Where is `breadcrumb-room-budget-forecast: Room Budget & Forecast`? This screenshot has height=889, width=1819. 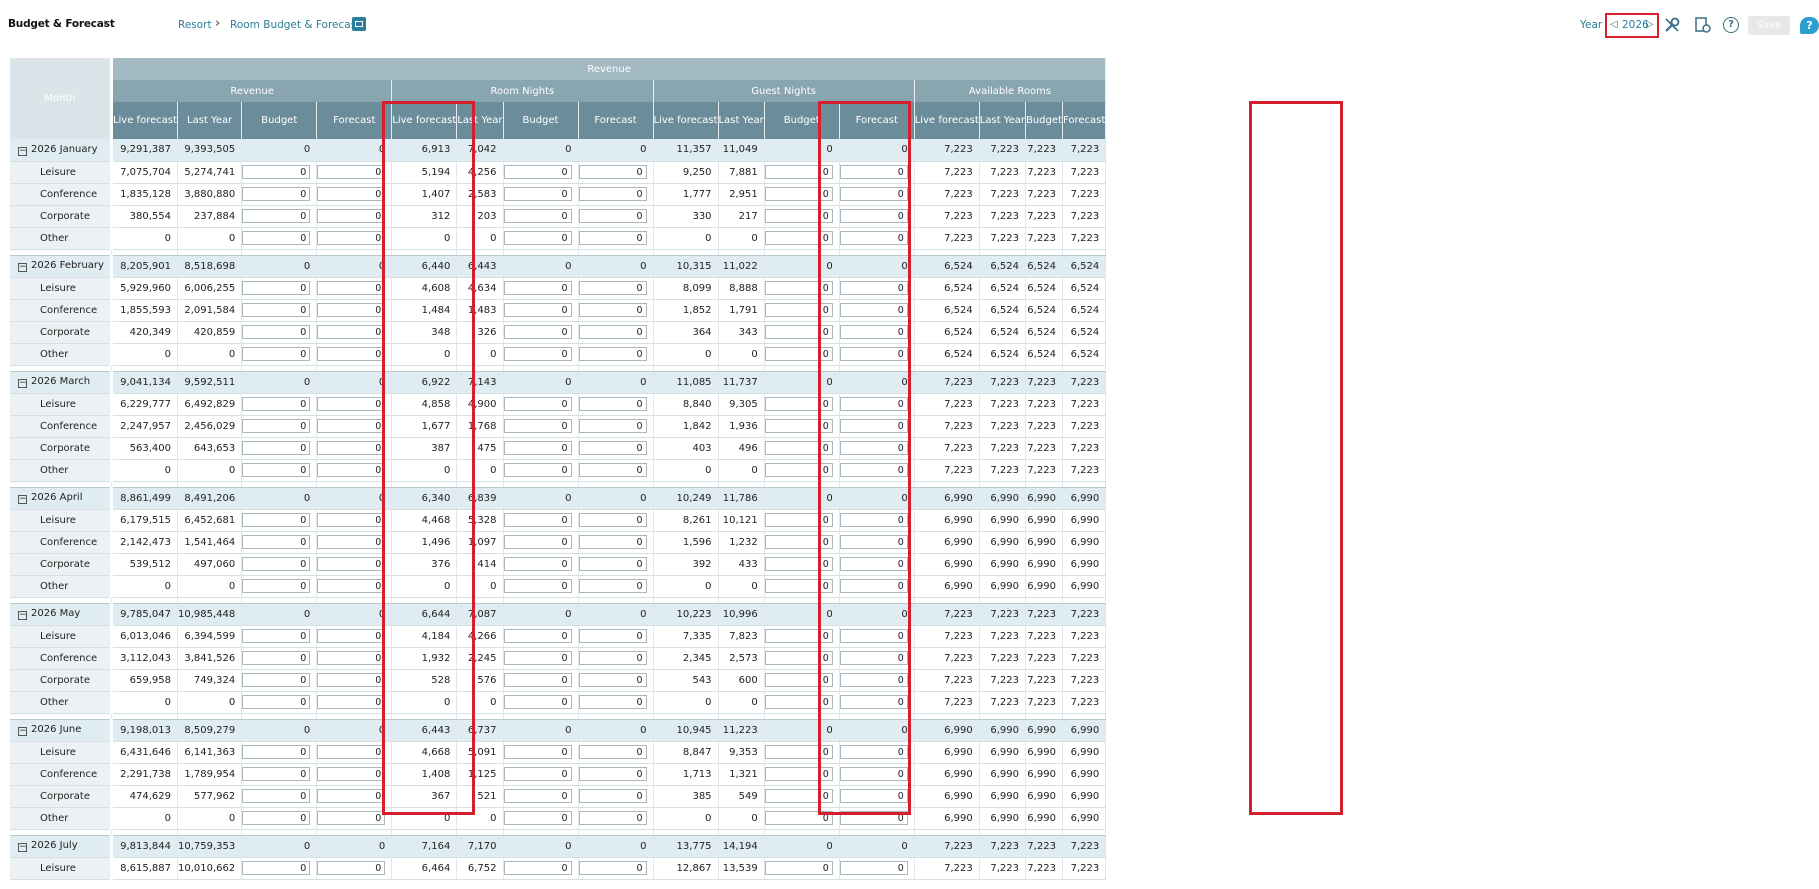
breadcrumb-room-budget-forecast: Room Budget & Forecast is located at coordinates (295, 25).